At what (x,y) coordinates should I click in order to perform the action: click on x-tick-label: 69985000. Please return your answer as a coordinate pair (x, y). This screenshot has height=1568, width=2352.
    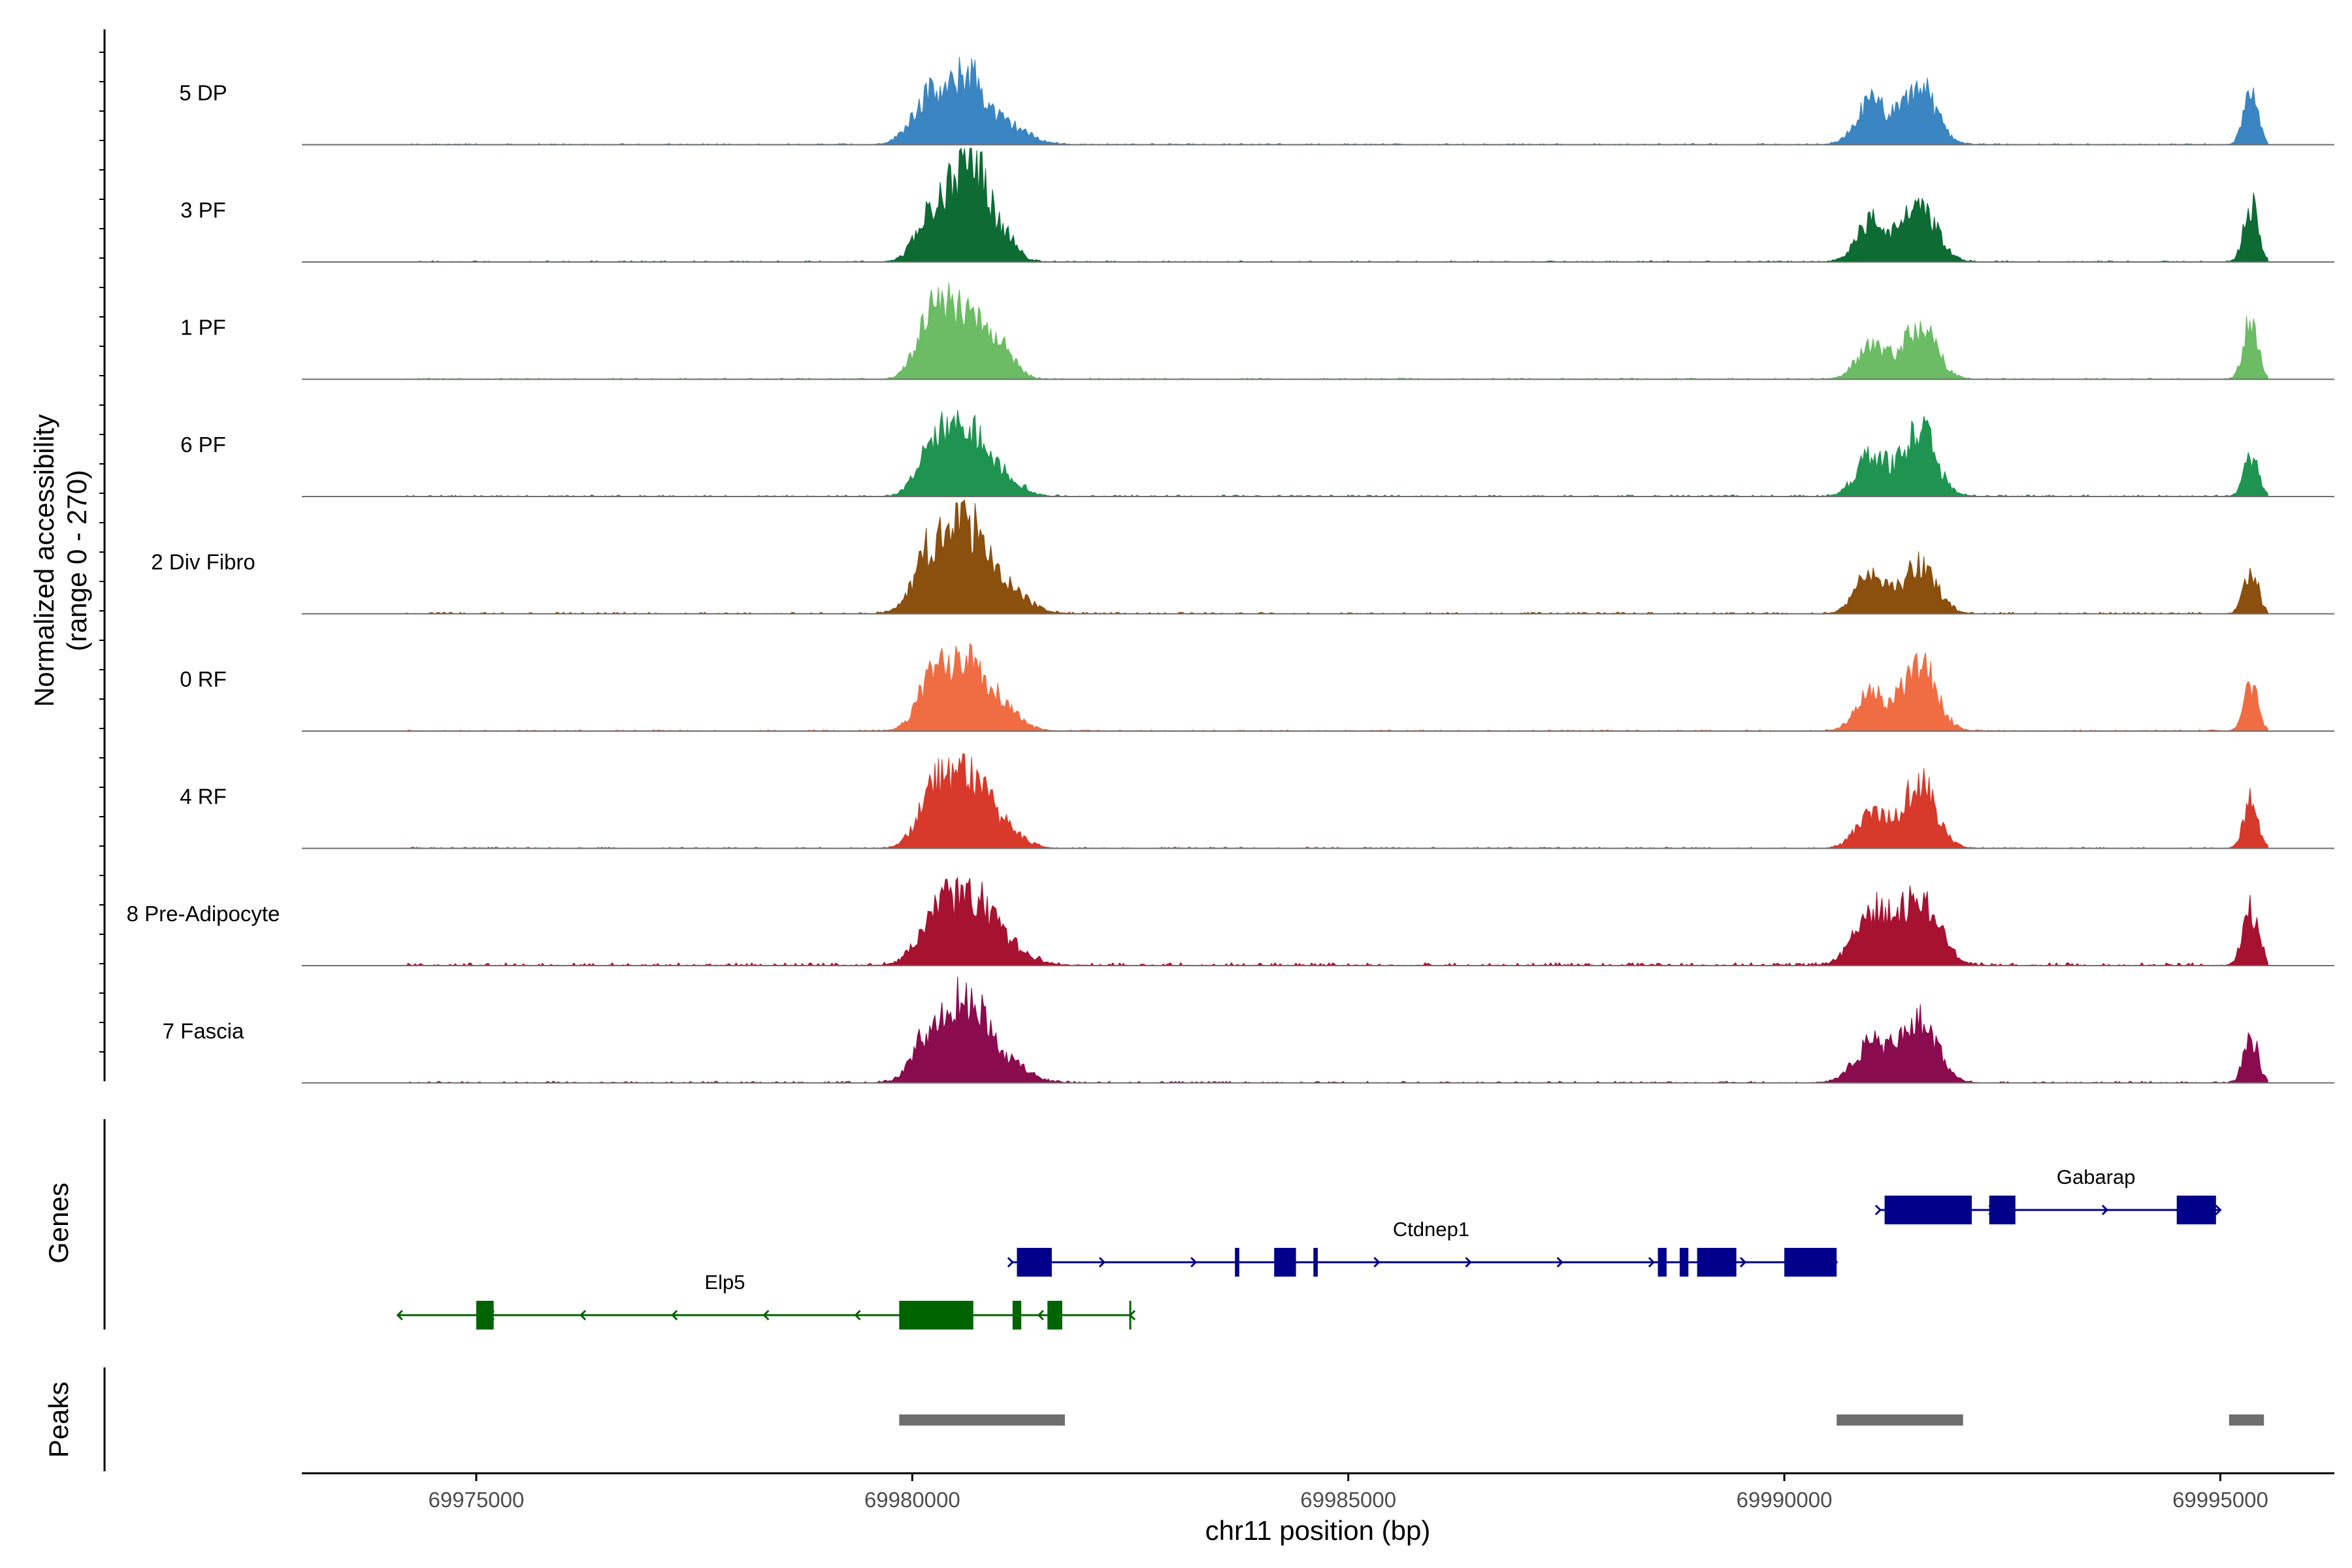
    Looking at the image, I should click on (1348, 1500).